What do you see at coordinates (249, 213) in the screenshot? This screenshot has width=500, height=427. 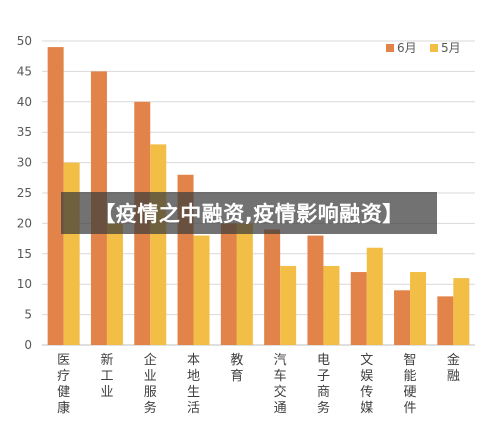 I see `caption-banner: 【疫情之中融资,疫情影响融资】` at bounding box center [249, 213].